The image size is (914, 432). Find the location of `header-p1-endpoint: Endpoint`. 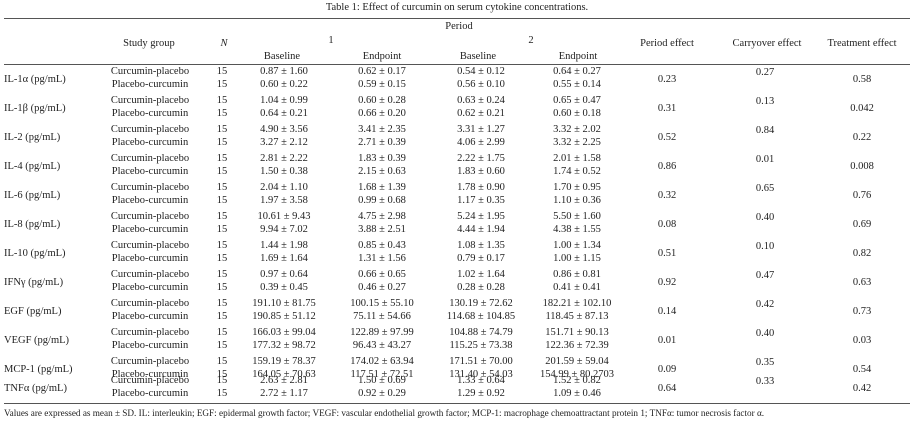

header-p1-endpoint: Endpoint is located at coordinates (382, 56).